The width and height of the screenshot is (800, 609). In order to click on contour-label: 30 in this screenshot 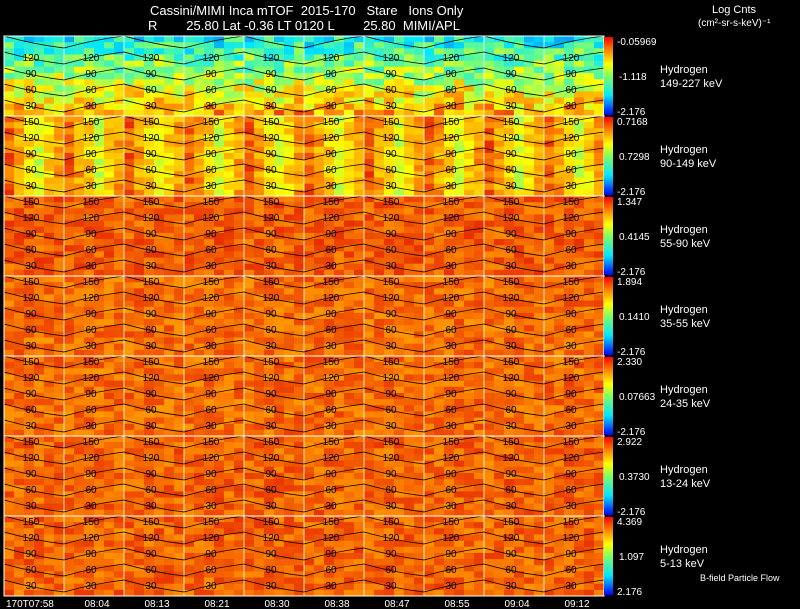, I will do `click(31, 106)`.